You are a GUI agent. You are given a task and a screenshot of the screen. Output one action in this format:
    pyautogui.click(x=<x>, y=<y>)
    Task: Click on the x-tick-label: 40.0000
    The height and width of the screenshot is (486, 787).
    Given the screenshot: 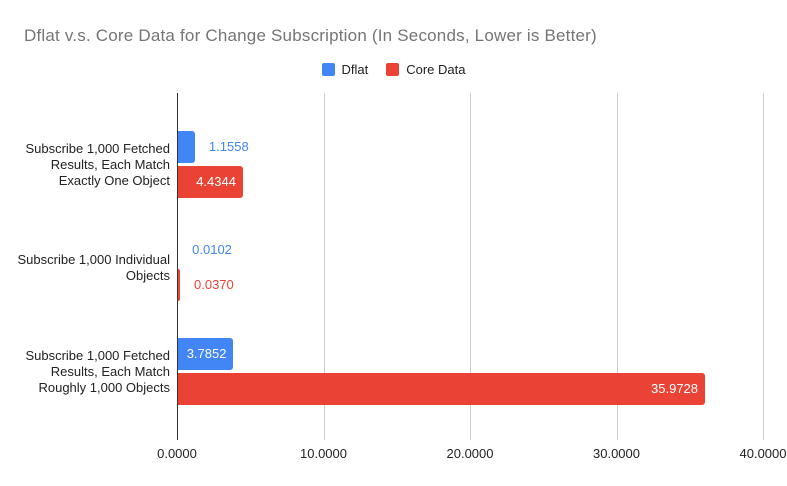 What is the action you would take?
    pyautogui.click(x=763, y=453)
    